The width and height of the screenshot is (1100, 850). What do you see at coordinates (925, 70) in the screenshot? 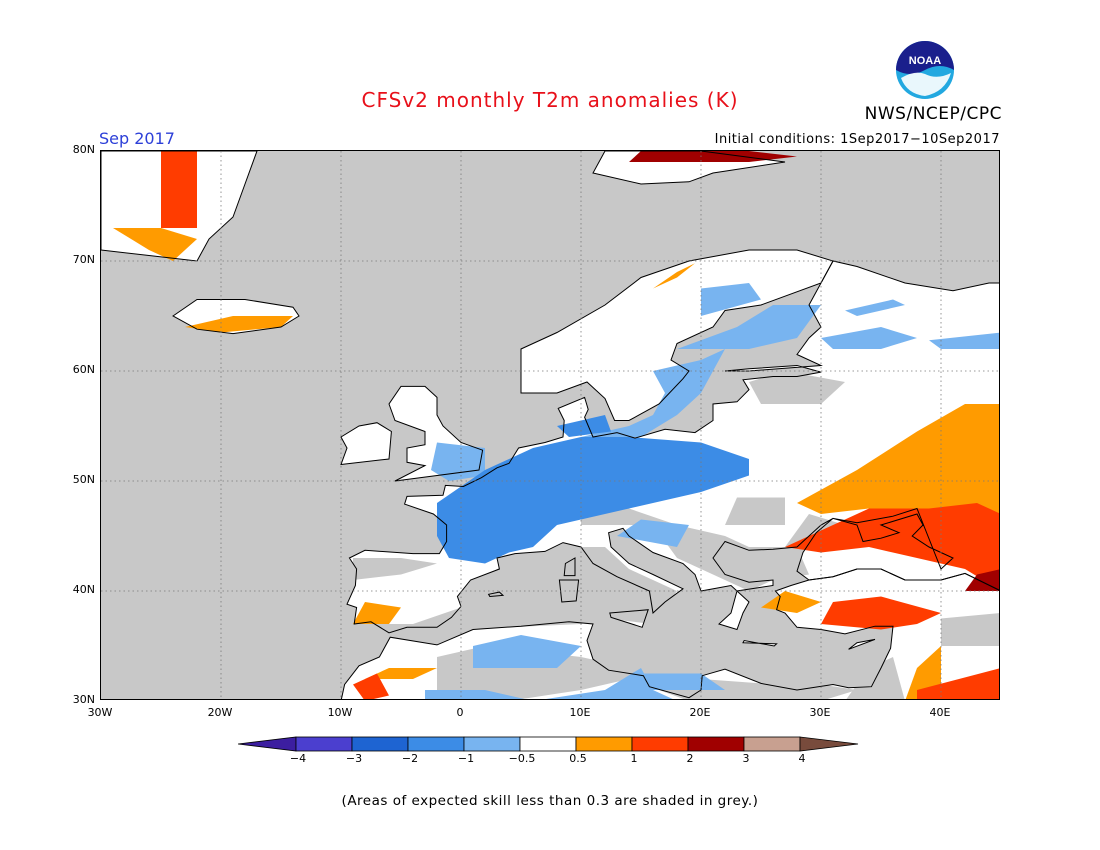
I see `noaa-logo: NOAA` at bounding box center [925, 70].